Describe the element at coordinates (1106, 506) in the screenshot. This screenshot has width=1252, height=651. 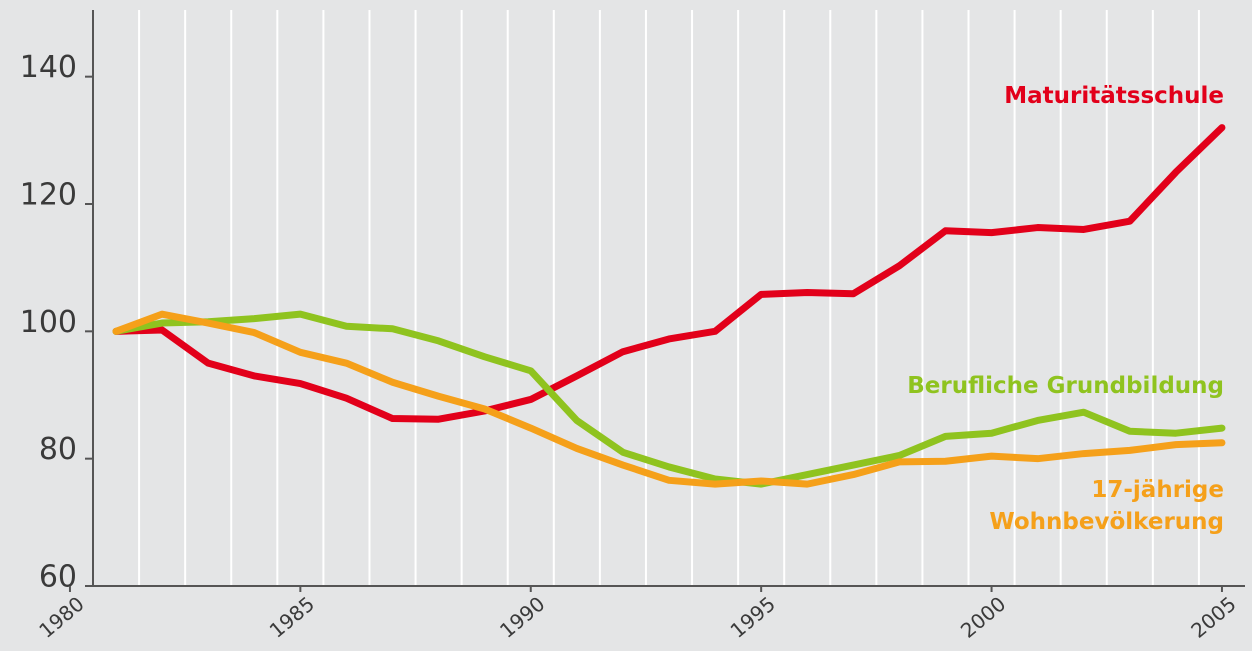
I see `series-label: 17-jährige Wohnbevölkerung` at that location.